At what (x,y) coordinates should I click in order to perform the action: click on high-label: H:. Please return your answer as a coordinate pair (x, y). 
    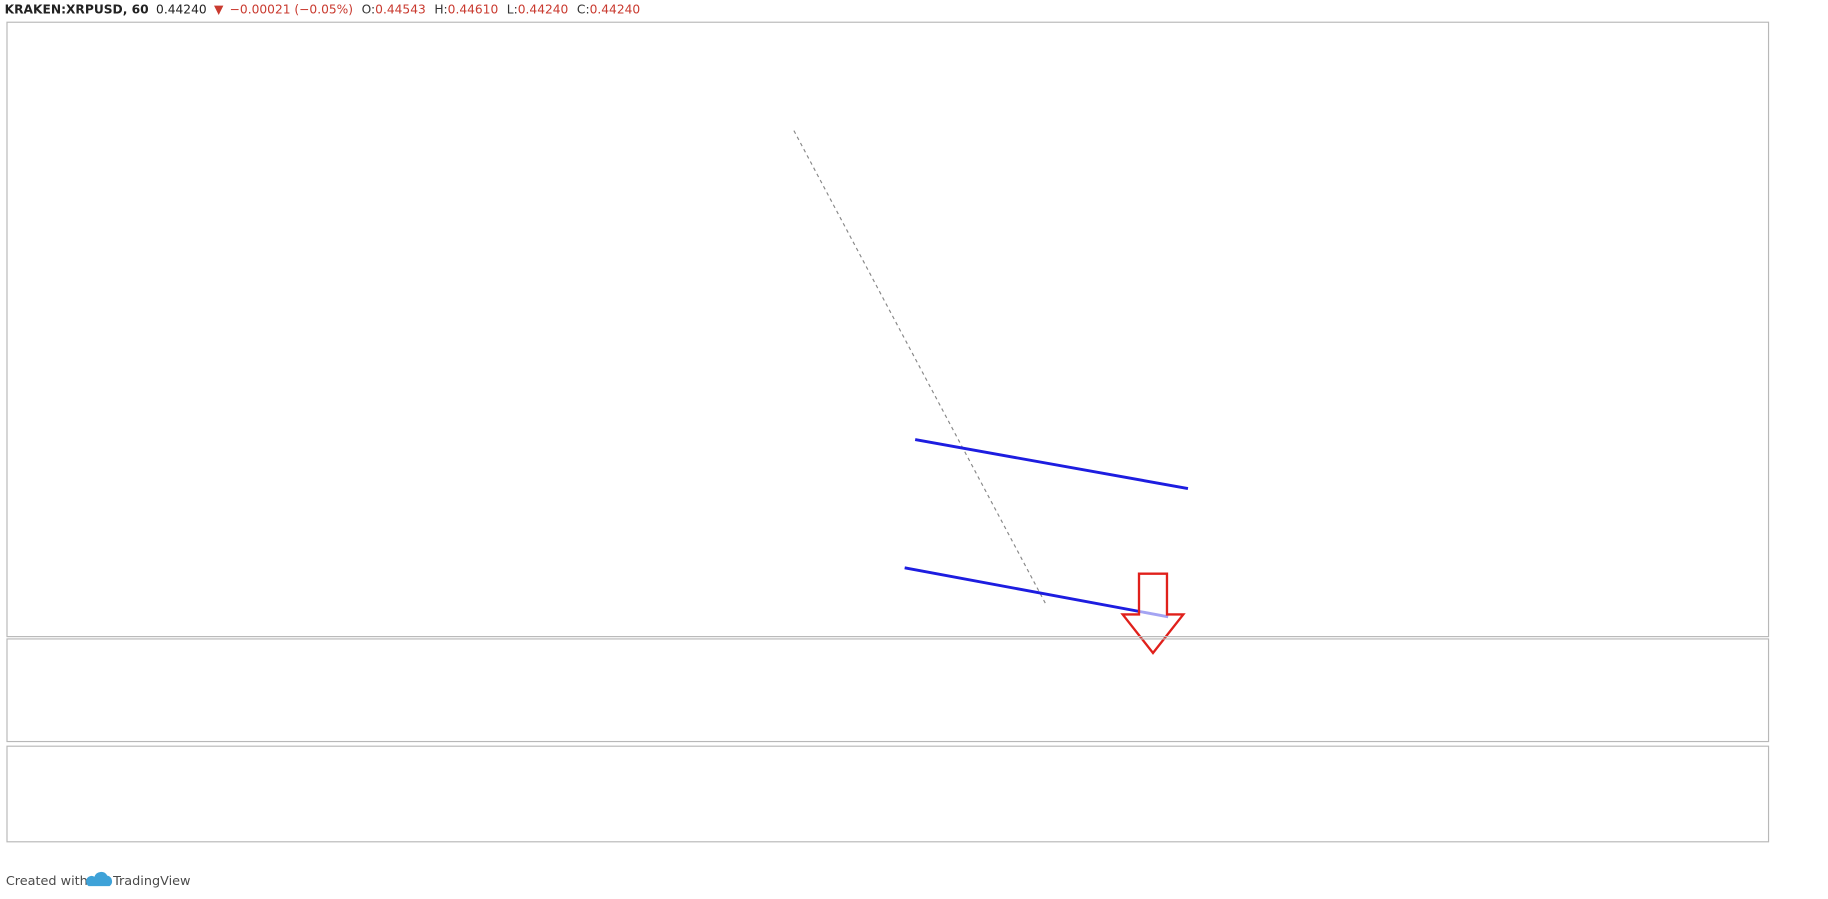
    Looking at the image, I should click on (440, 9).